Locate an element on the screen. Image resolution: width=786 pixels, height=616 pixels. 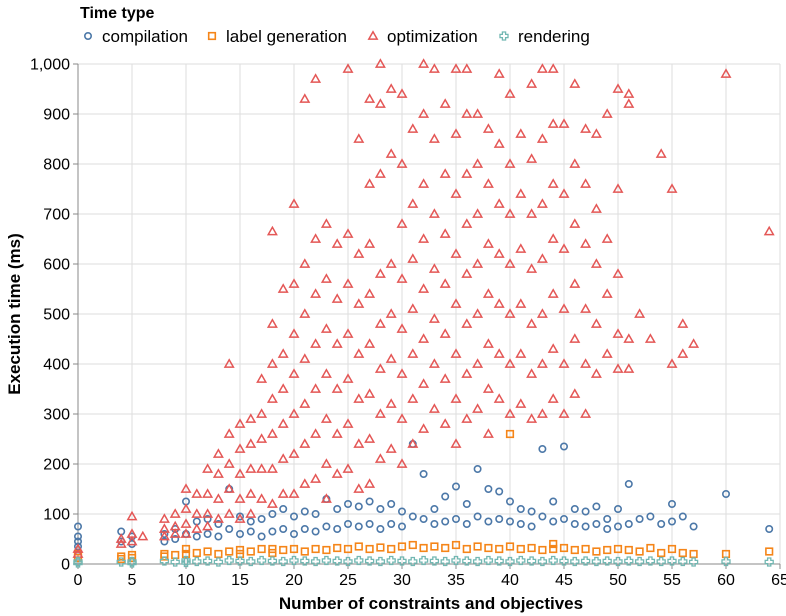
legend-symbol-label-generation is located at coordinates (212, 36).